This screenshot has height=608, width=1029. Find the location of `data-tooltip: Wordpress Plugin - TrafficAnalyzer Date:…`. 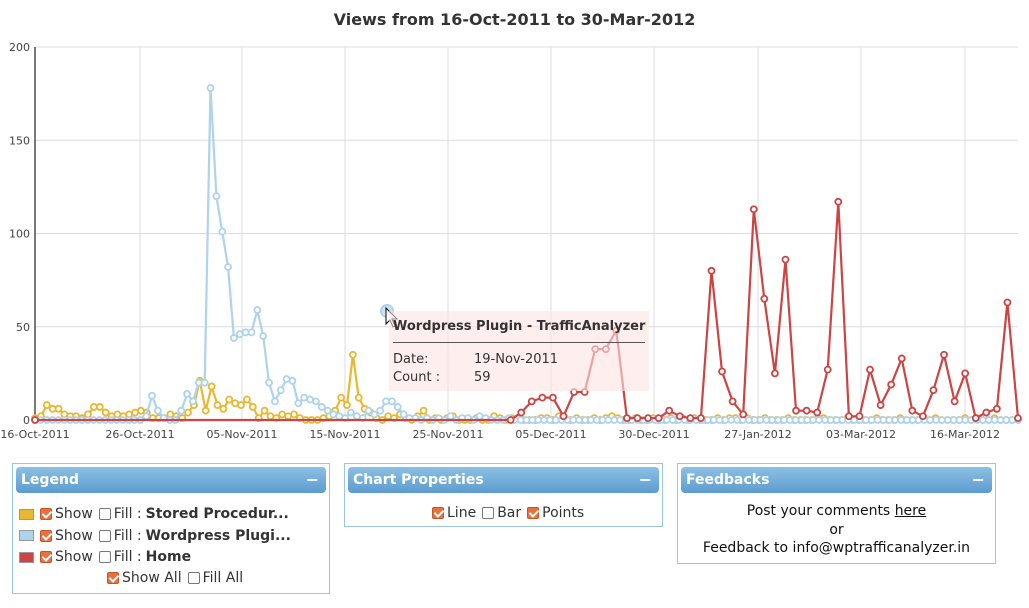

data-tooltip: Wordpress Plugin - TrafficAnalyzer Date:… is located at coordinates (519, 351).